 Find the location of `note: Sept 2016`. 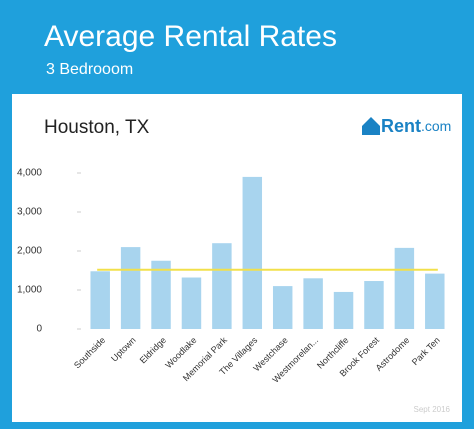

note: Sept 2016 is located at coordinates (432, 409).